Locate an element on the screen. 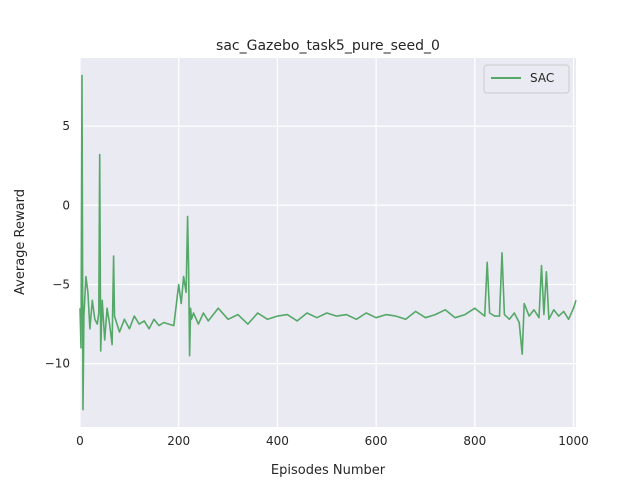 Image resolution: width=640 pixels, height=480 pixels. legend: SAC is located at coordinates (526, 79).